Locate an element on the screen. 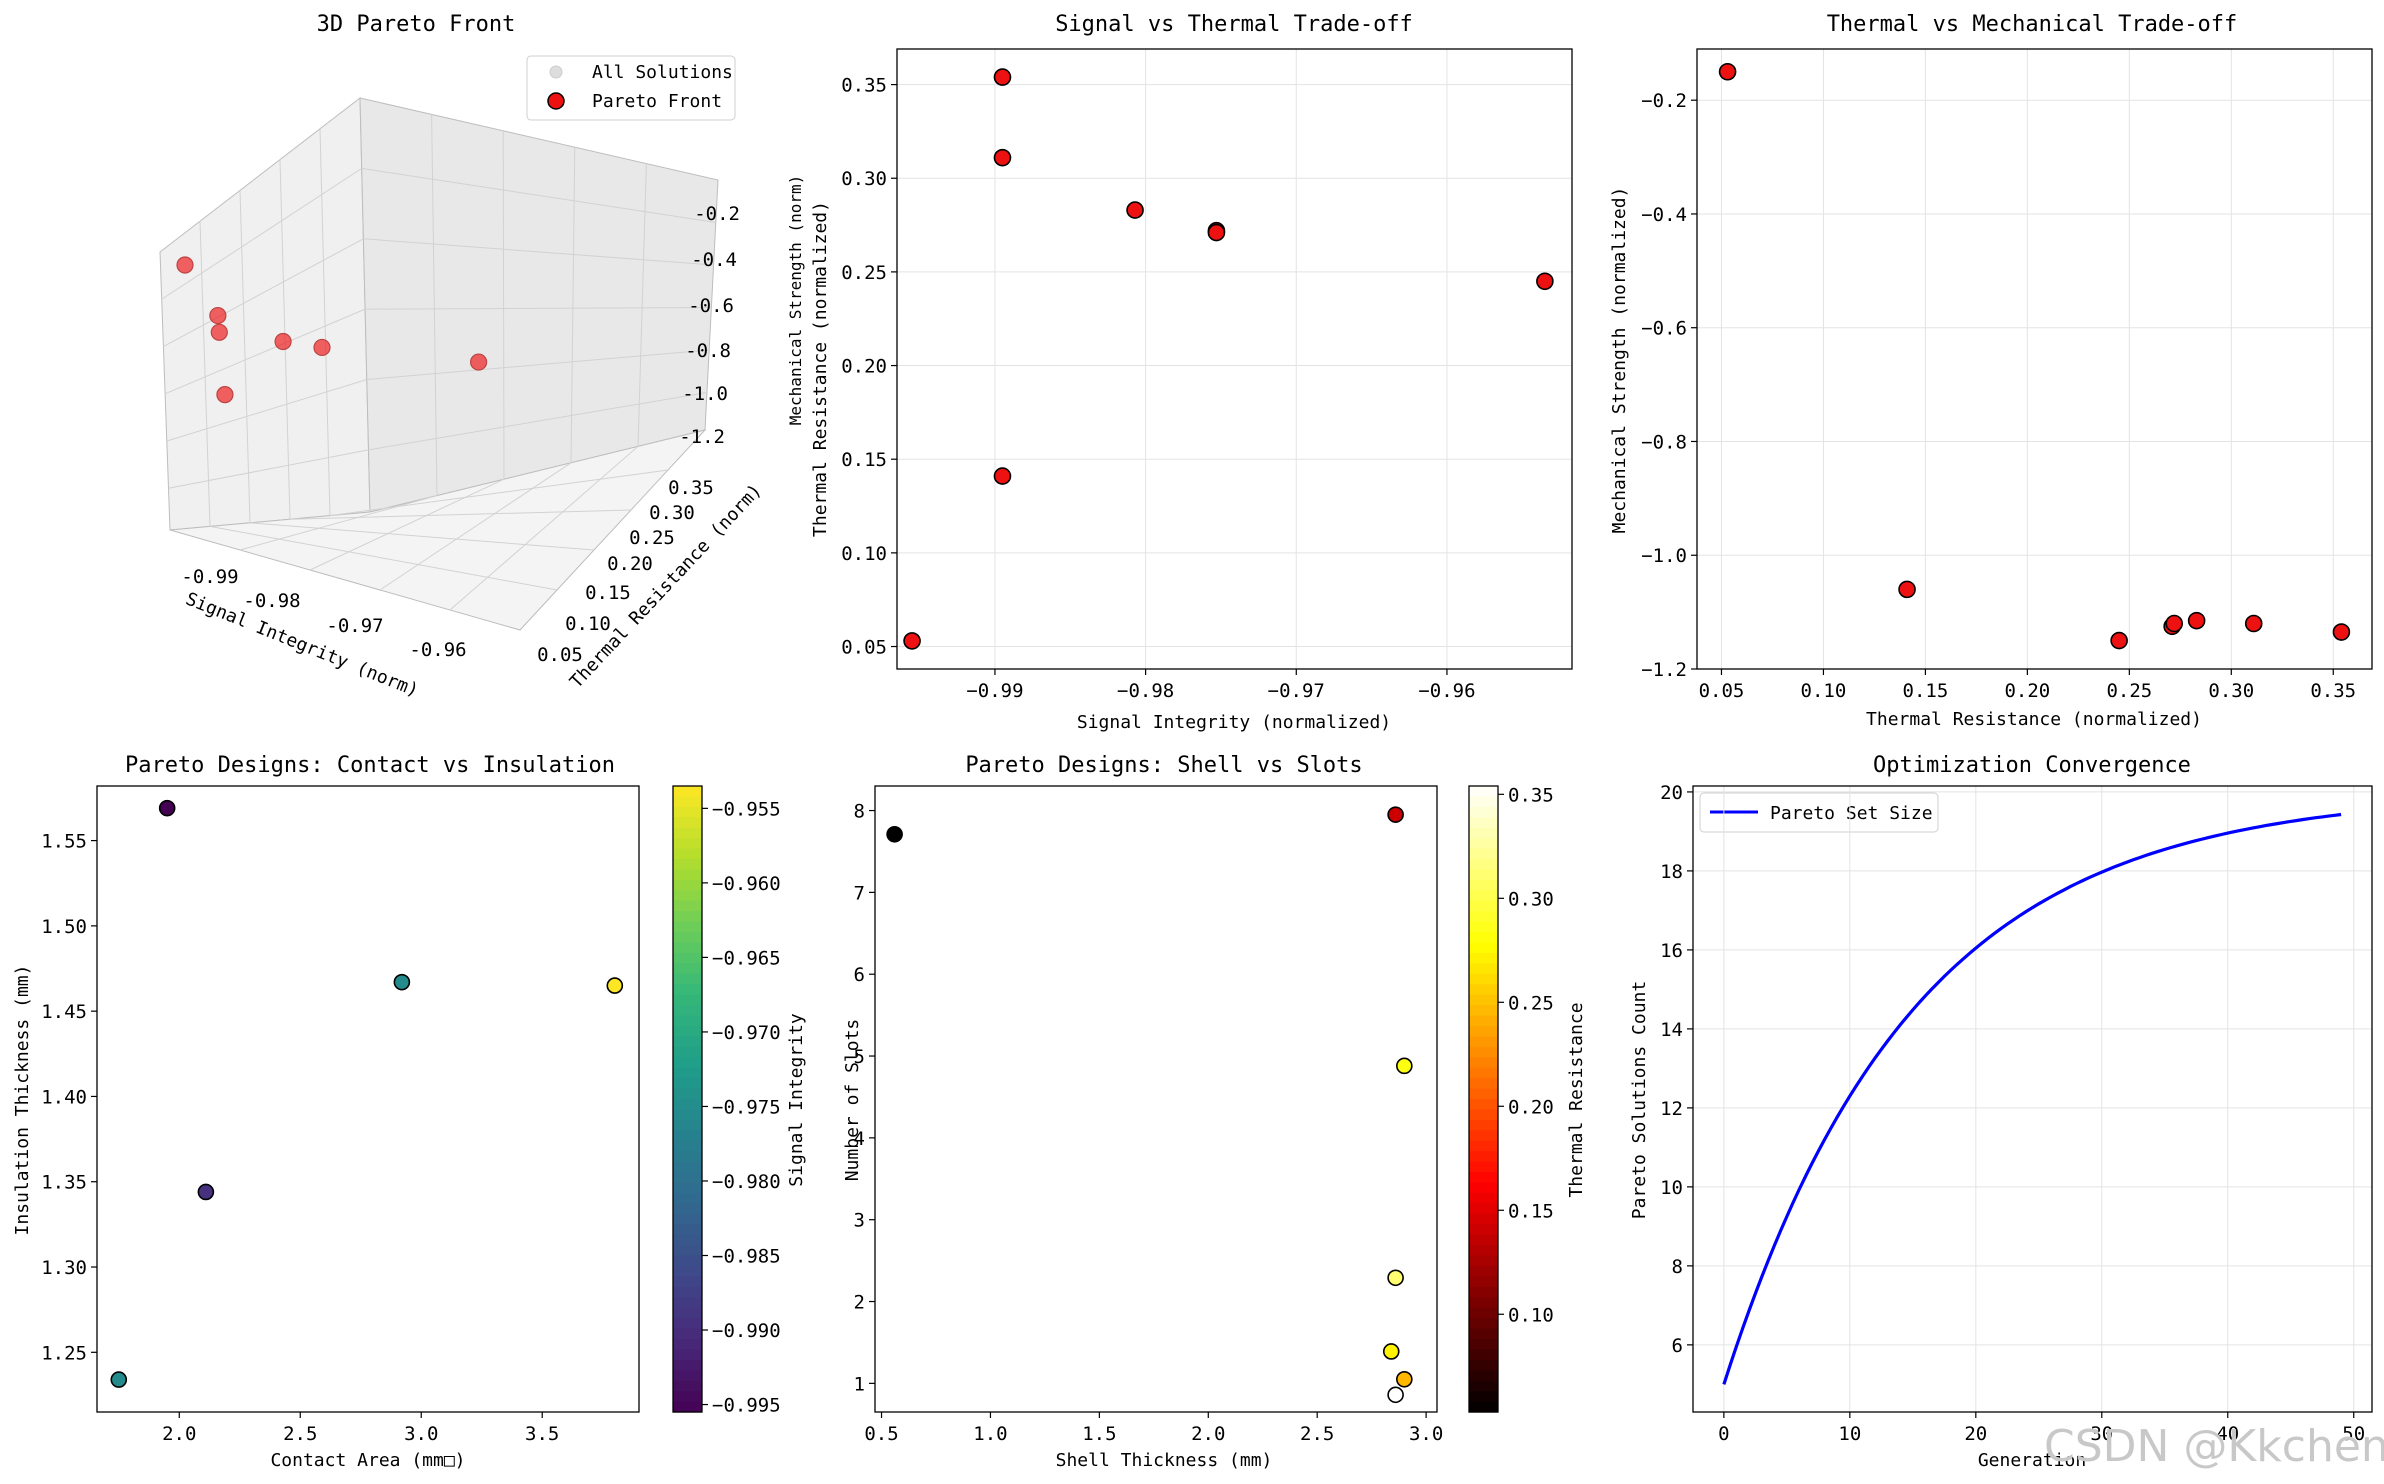 The height and width of the screenshot is (1484, 2384). y-tick-label: 1.50 is located at coordinates (64, 927).